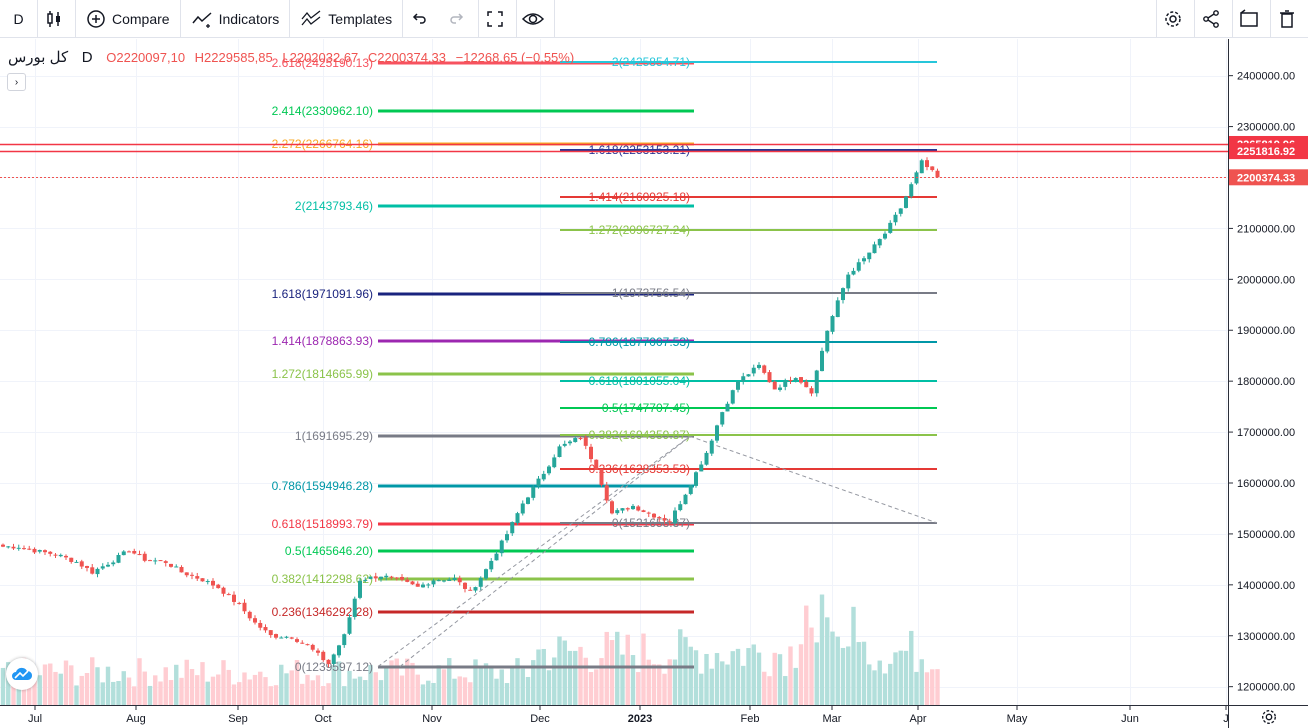 This screenshot has width=1308, height=728. Describe the element at coordinates (249, 18) in the screenshot. I see `indicators-label: Indicators` at that location.